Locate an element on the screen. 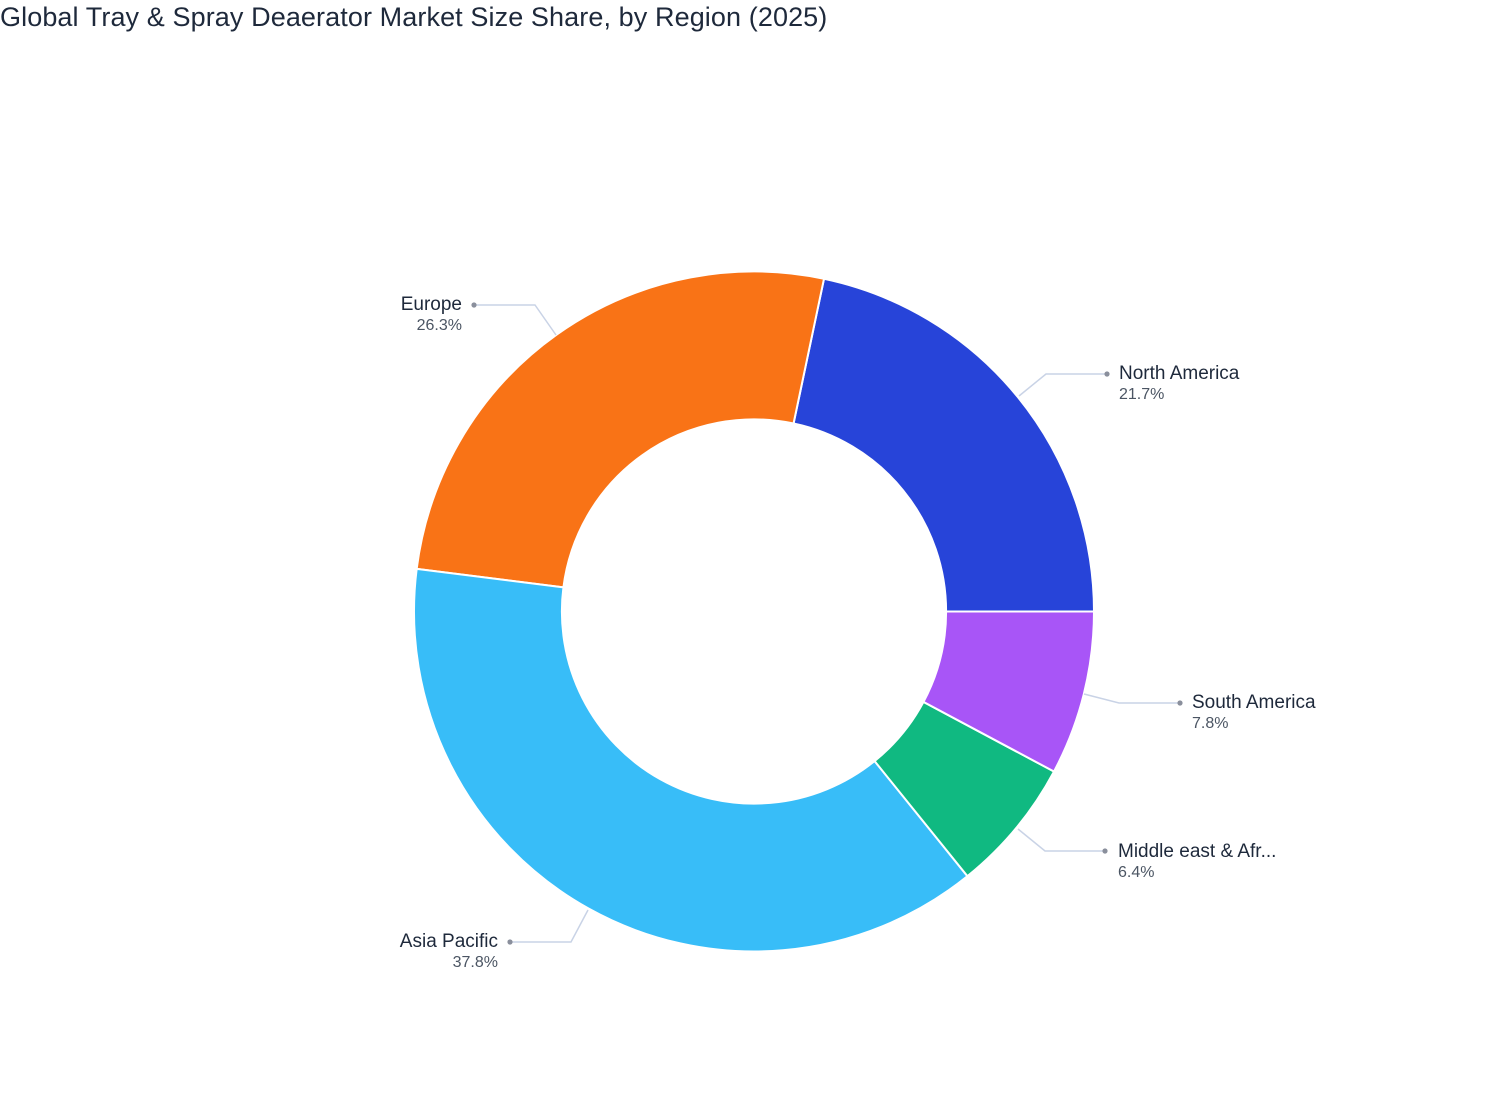 This screenshot has width=1508, height=1120. slice-asia-pacific is located at coordinates (691, 760).